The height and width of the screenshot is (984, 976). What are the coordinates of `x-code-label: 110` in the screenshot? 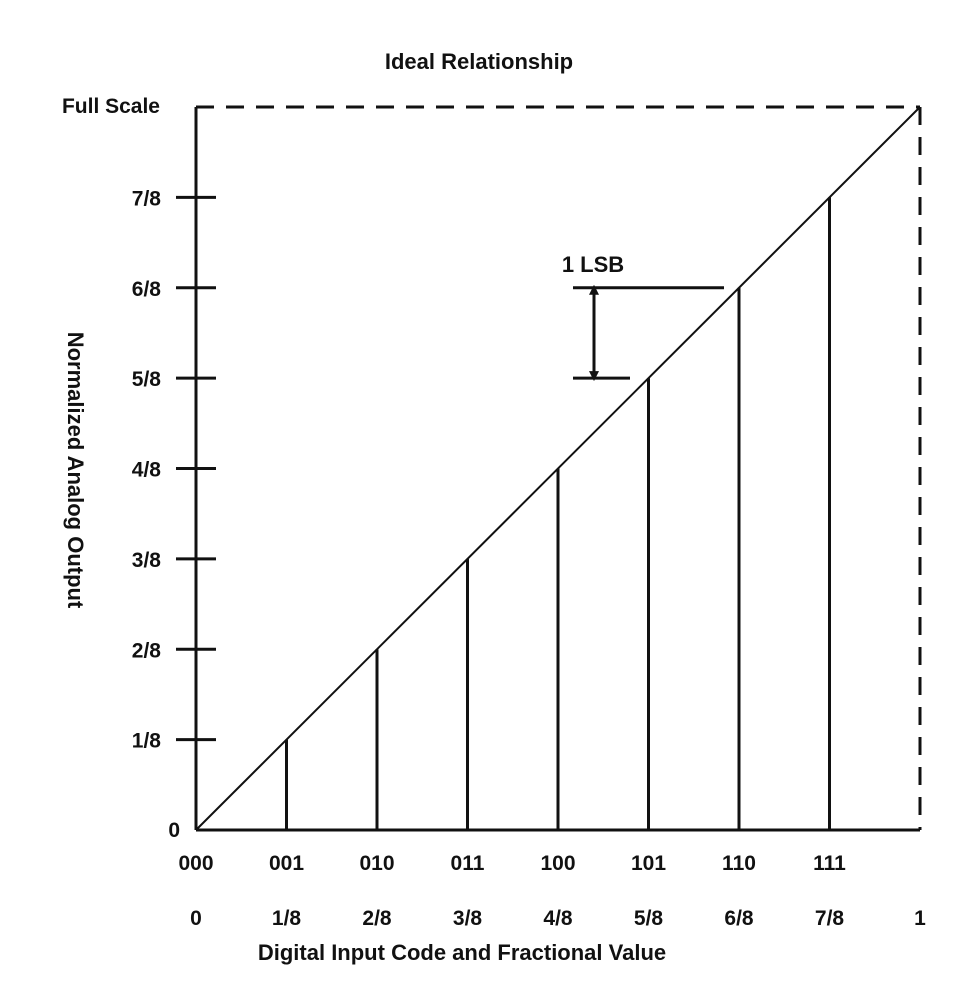 It's located at (739, 863).